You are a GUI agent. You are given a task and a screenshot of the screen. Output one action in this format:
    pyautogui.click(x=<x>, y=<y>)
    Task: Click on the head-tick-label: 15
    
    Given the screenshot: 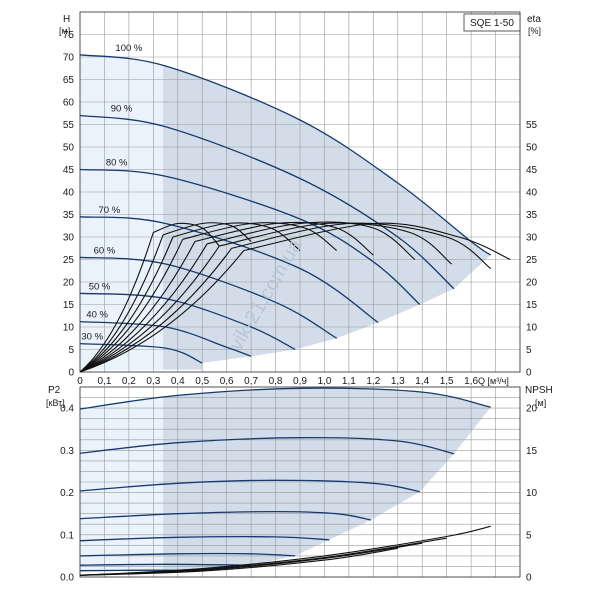 What is the action you would take?
    pyautogui.click(x=69, y=305)
    